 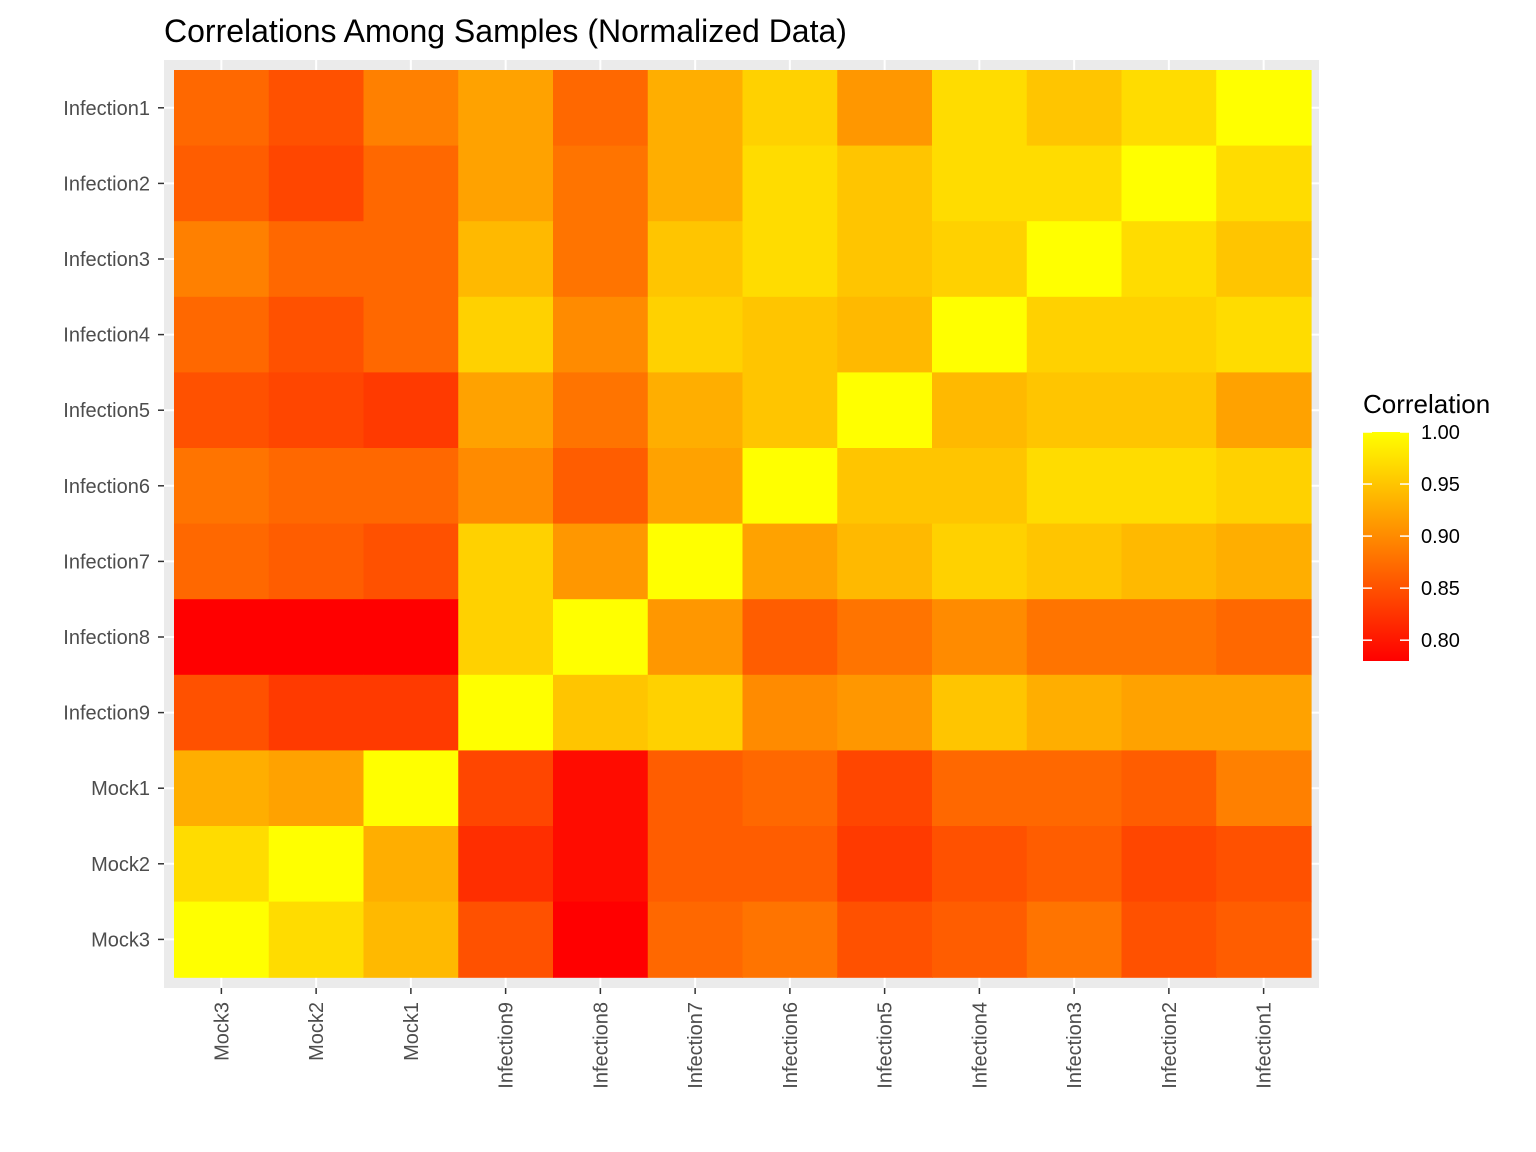 I want to click on x-tick-label: Infection4, so click(x=980, y=1045).